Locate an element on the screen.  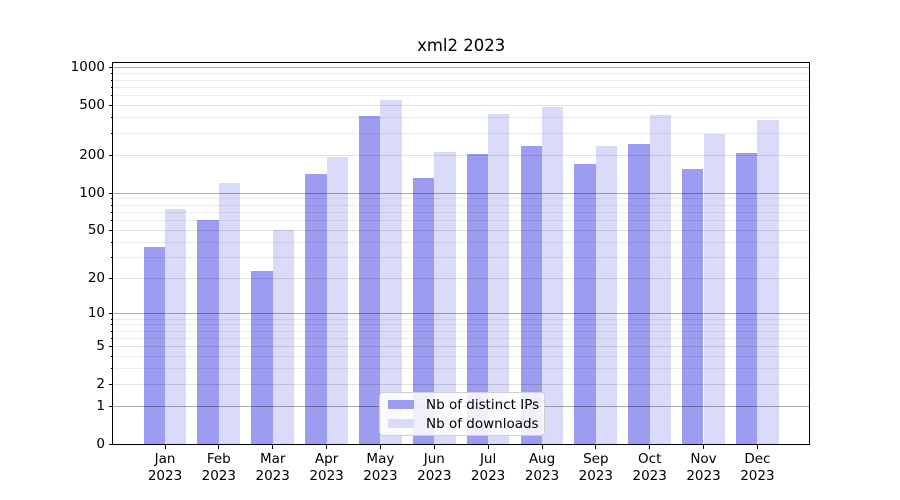
x-tick-label-jun: Jun 2023 is located at coordinates (434, 468).